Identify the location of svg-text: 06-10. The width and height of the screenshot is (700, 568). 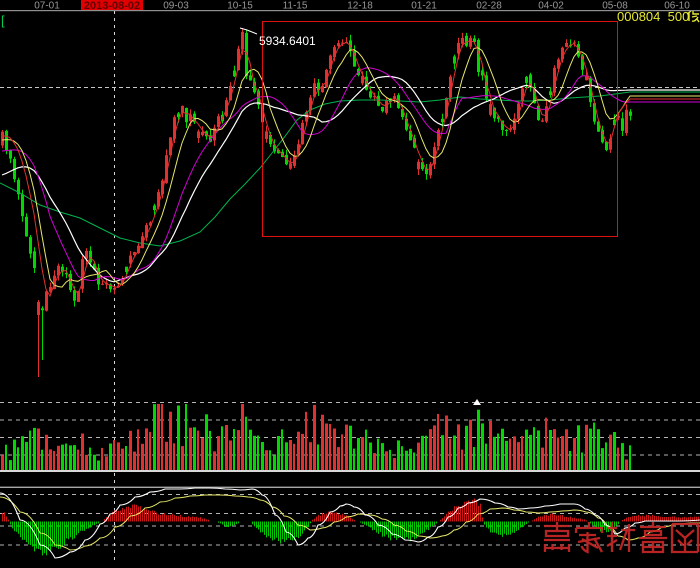
(677, 6).